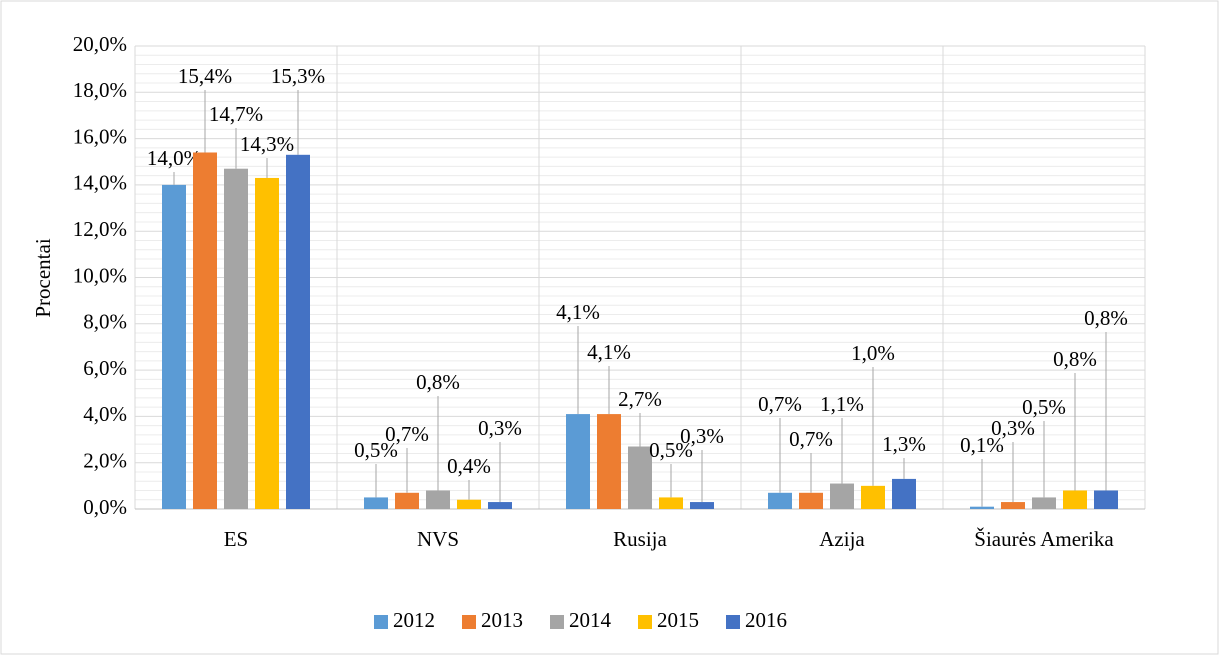  Describe the element at coordinates (100, 44) in the screenshot. I see `y-tick-label: 20,0%` at that location.